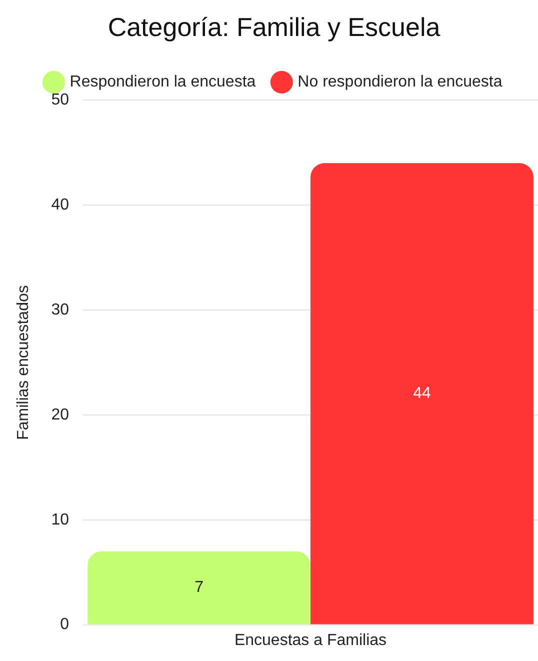 This screenshot has width=538, height=661. Describe the element at coordinates (400, 82) in the screenshot. I see `legend-label: No respondieron la encuesta` at that location.